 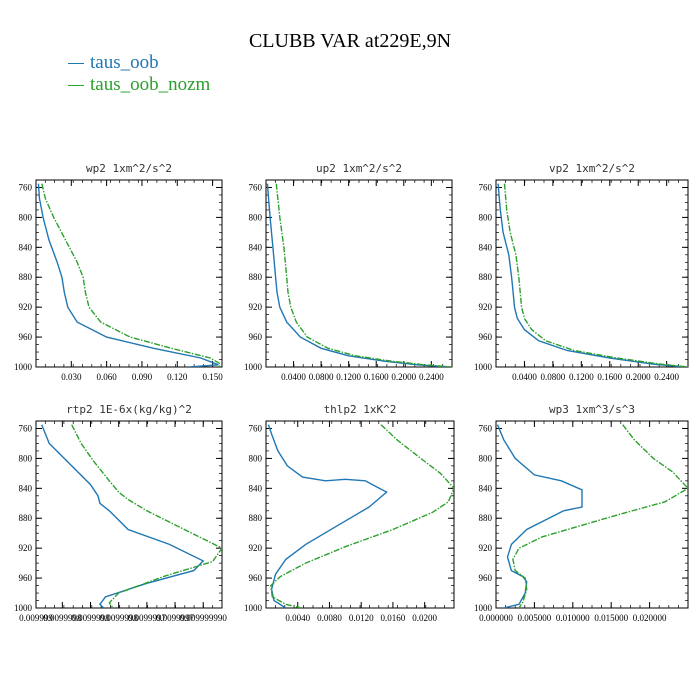 I want to click on x-tick-label: 0.120, so click(x=177, y=377).